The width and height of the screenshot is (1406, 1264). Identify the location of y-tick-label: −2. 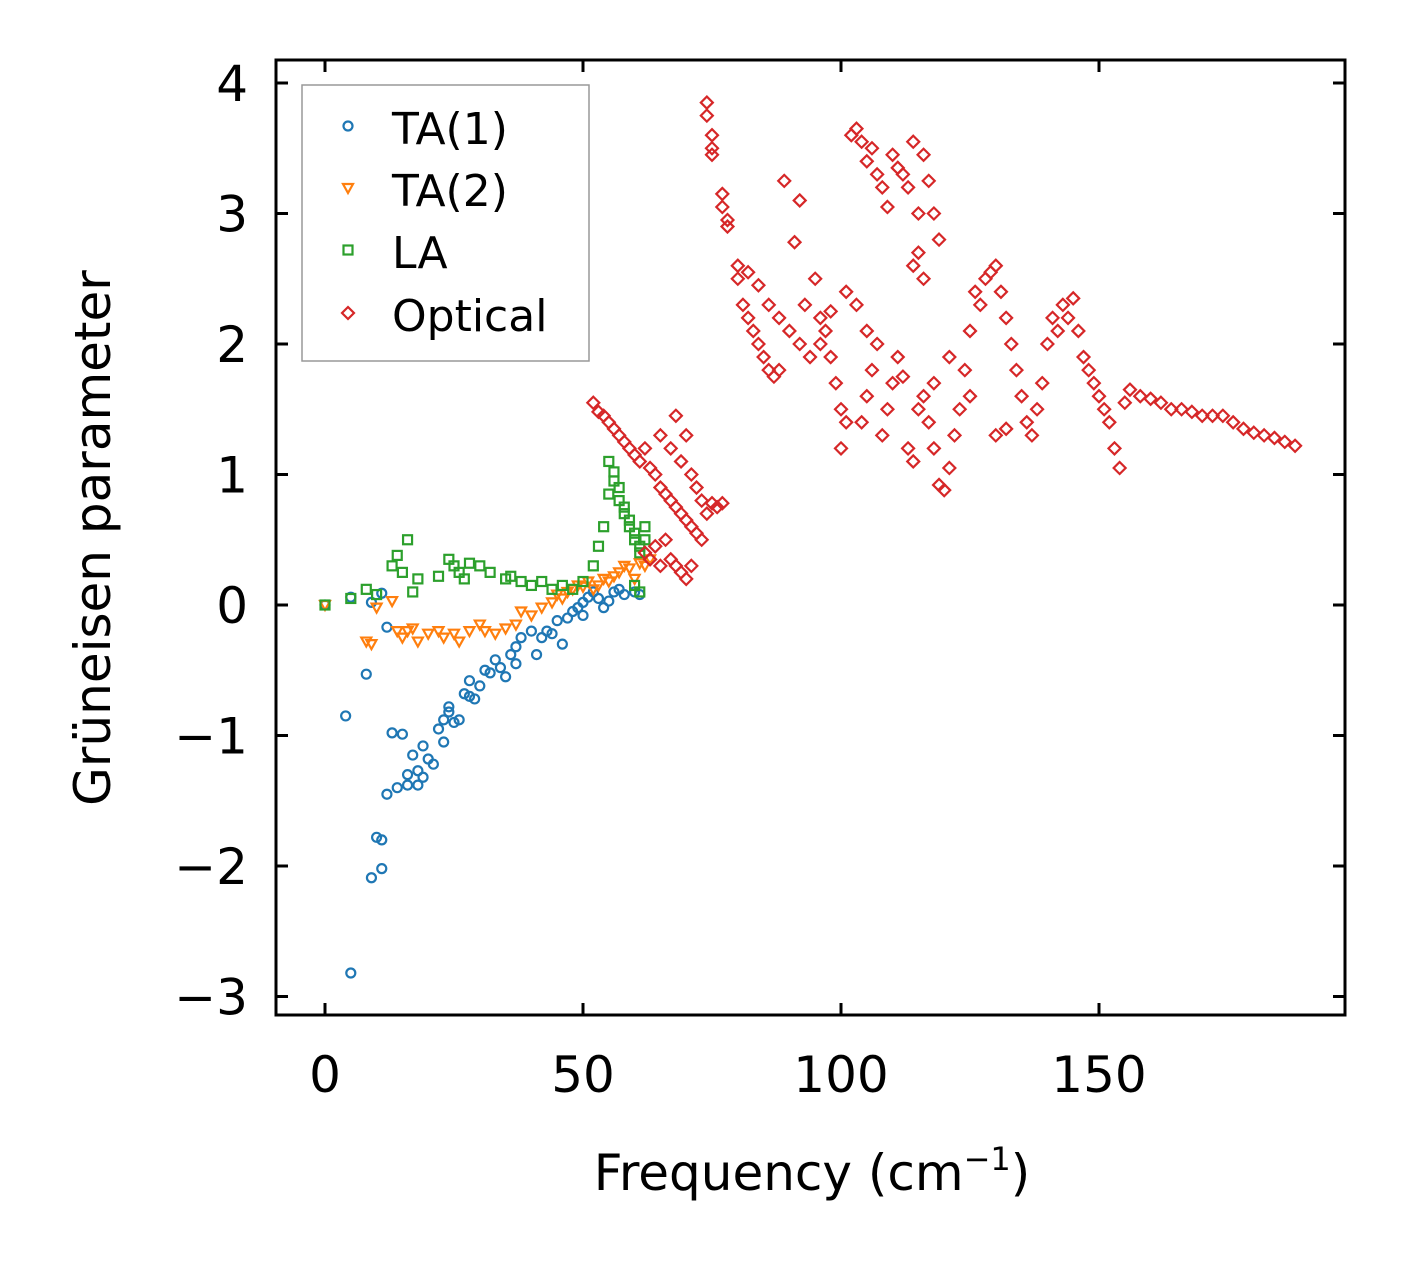
(211, 867).